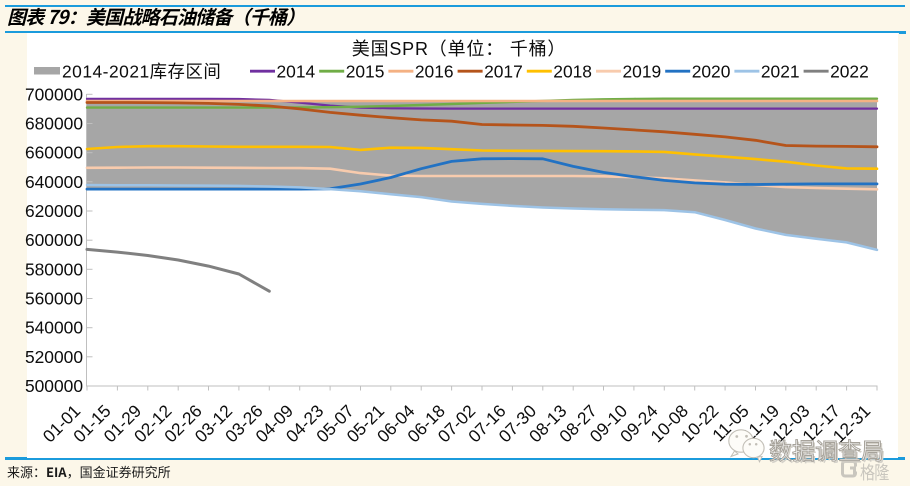 The image size is (910, 486). I want to click on svg-text: 660000, so click(54, 153).